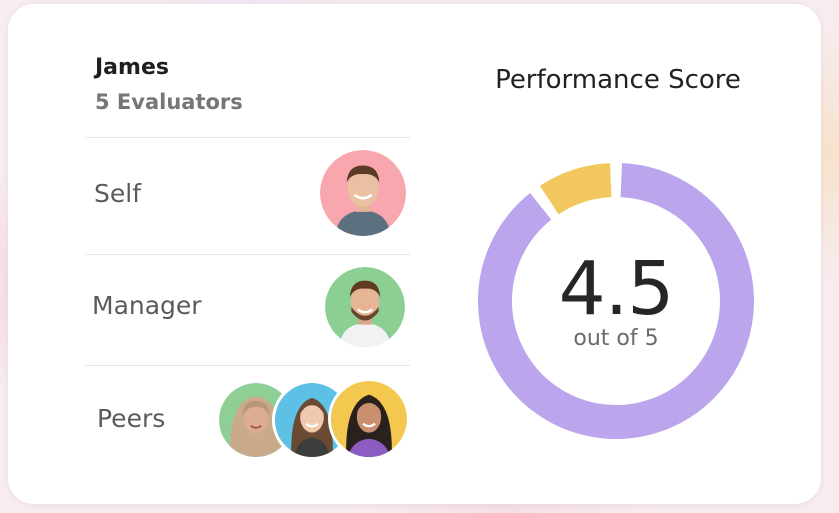  What do you see at coordinates (575, 189) in the screenshot?
I see `donut-remainder-segment` at bounding box center [575, 189].